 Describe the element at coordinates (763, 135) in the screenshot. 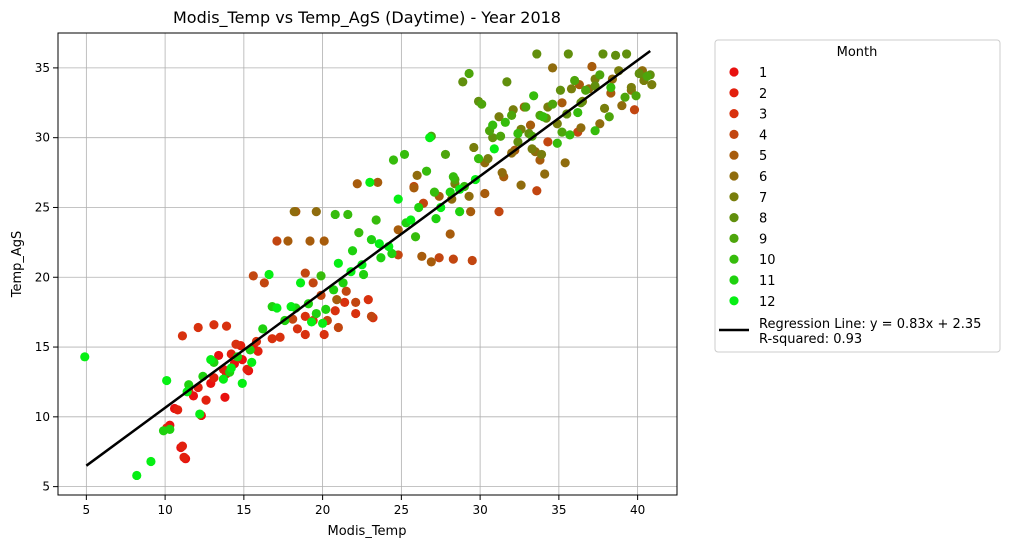

I see `legend-label: 4` at that location.